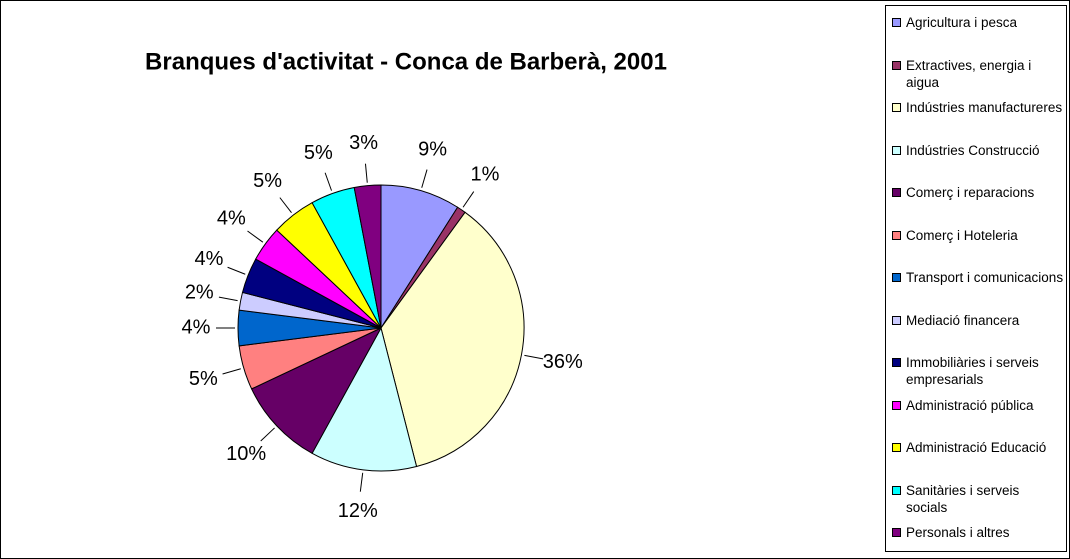 Image resolution: width=1070 pixels, height=559 pixels. I want to click on legend-label: Comerç i Hoteleria, so click(962, 235).